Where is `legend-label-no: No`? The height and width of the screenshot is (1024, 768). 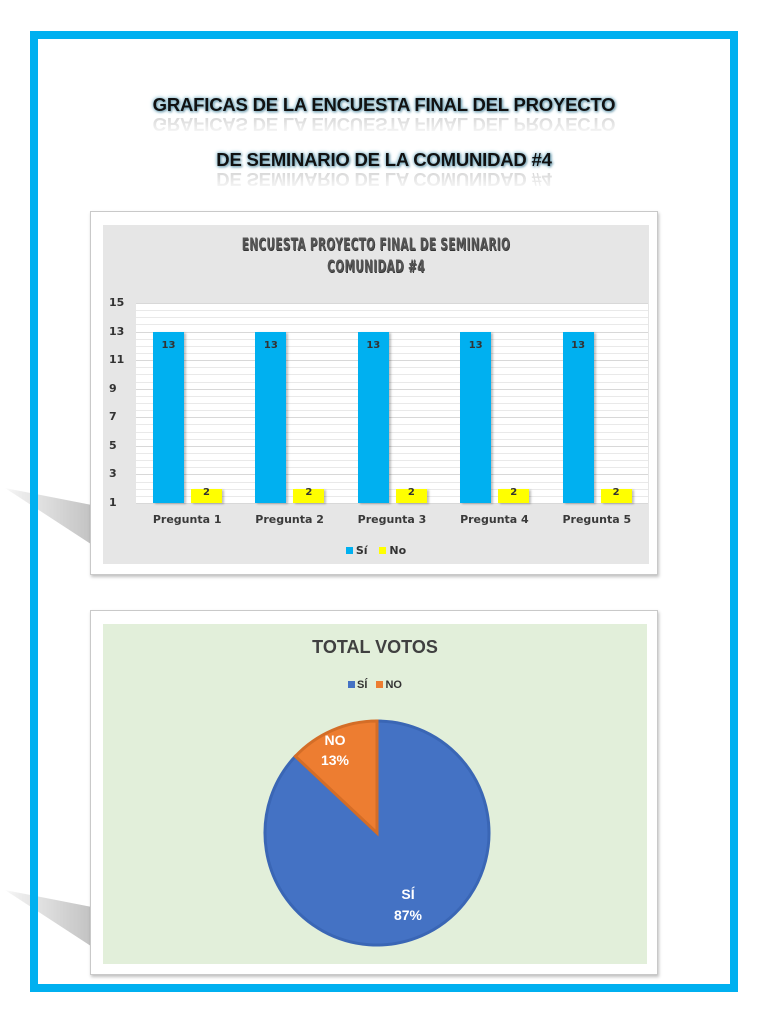 legend-label-no: No is located at coordinates (398, 550).